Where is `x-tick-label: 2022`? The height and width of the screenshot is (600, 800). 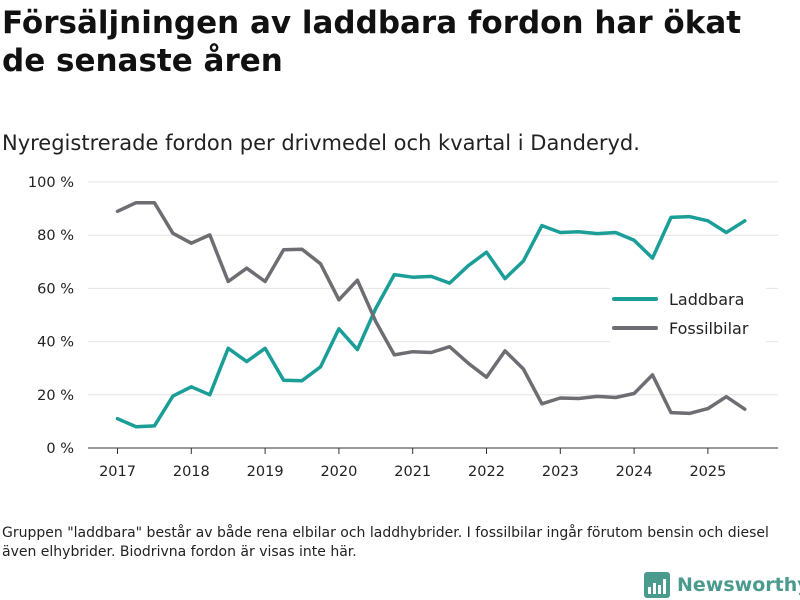
x-tick-label: 2022 is located at coordinates (486, 472).